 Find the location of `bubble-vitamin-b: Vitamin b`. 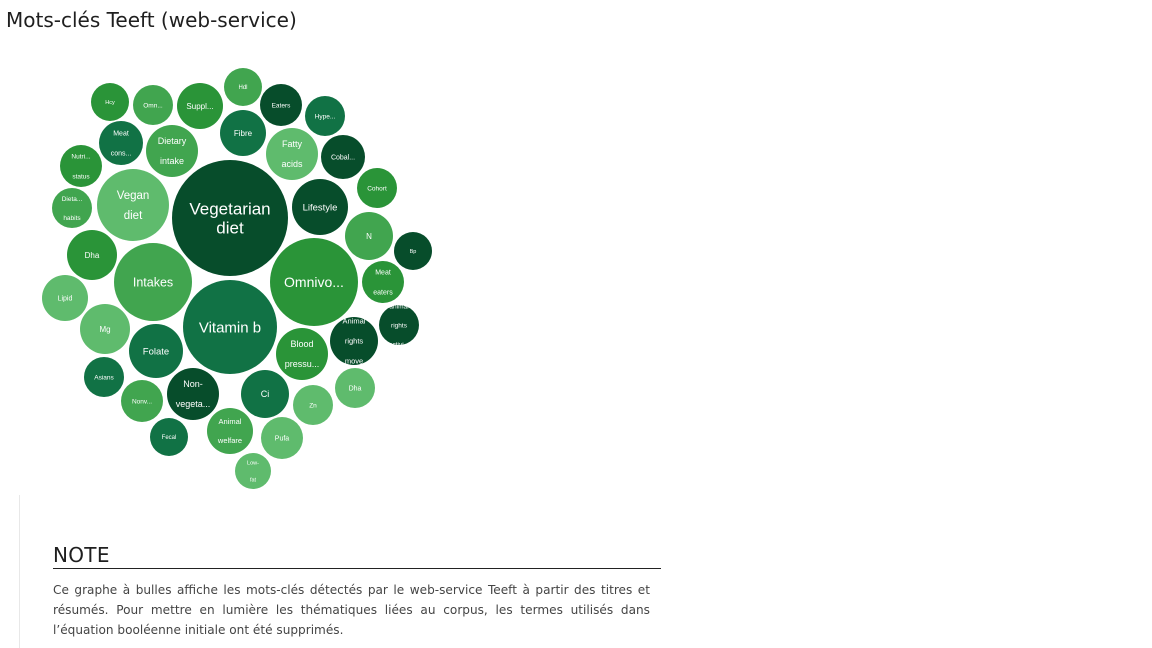

bubble-vitamin-b: Vitamin b is located at coordinates (230, 327).